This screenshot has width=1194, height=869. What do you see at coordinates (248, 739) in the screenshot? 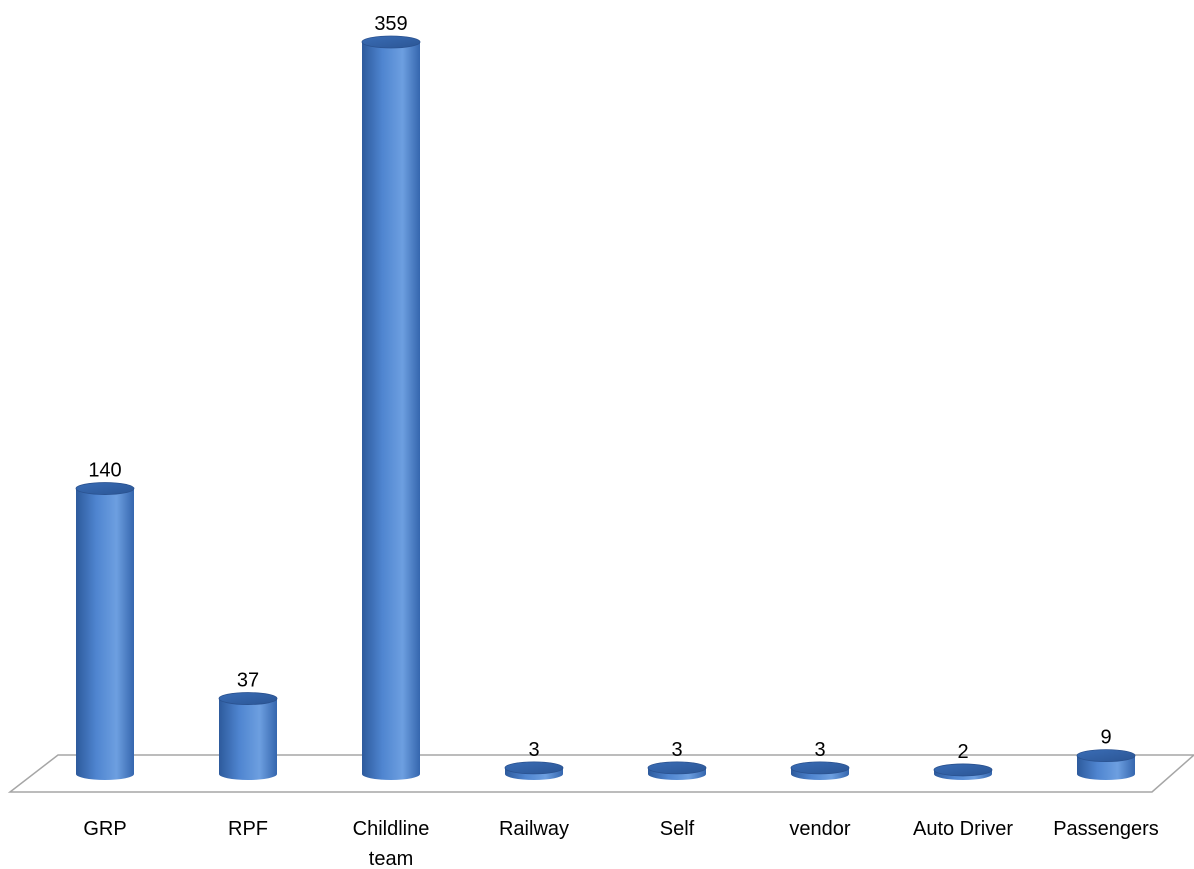
I see `bar-body-rpf` at bounding box center [248, 739].